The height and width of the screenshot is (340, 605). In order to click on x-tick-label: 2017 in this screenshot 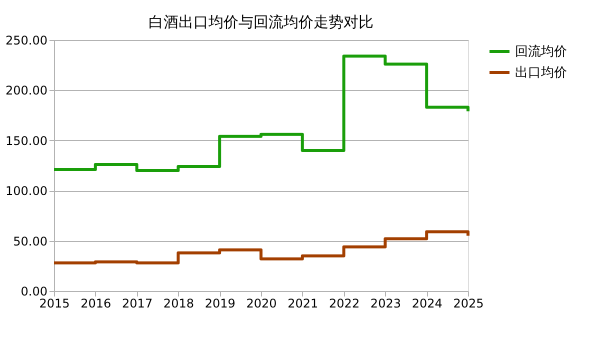, I will do `click(137, 303)`.